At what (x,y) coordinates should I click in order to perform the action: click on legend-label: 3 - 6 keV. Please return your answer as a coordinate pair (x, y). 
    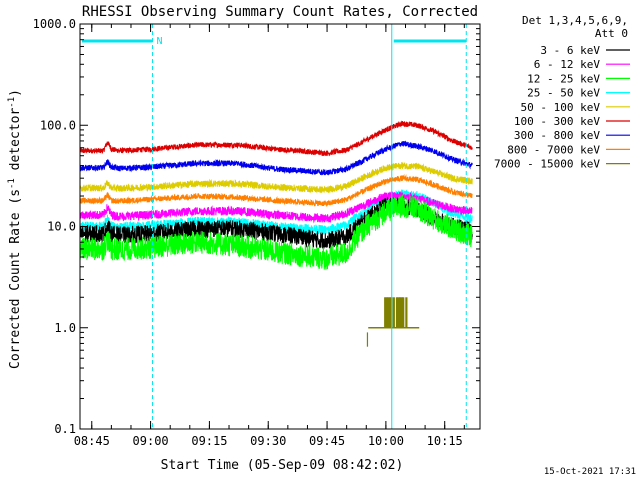
    Looking at the image, I should click on (570, 50).